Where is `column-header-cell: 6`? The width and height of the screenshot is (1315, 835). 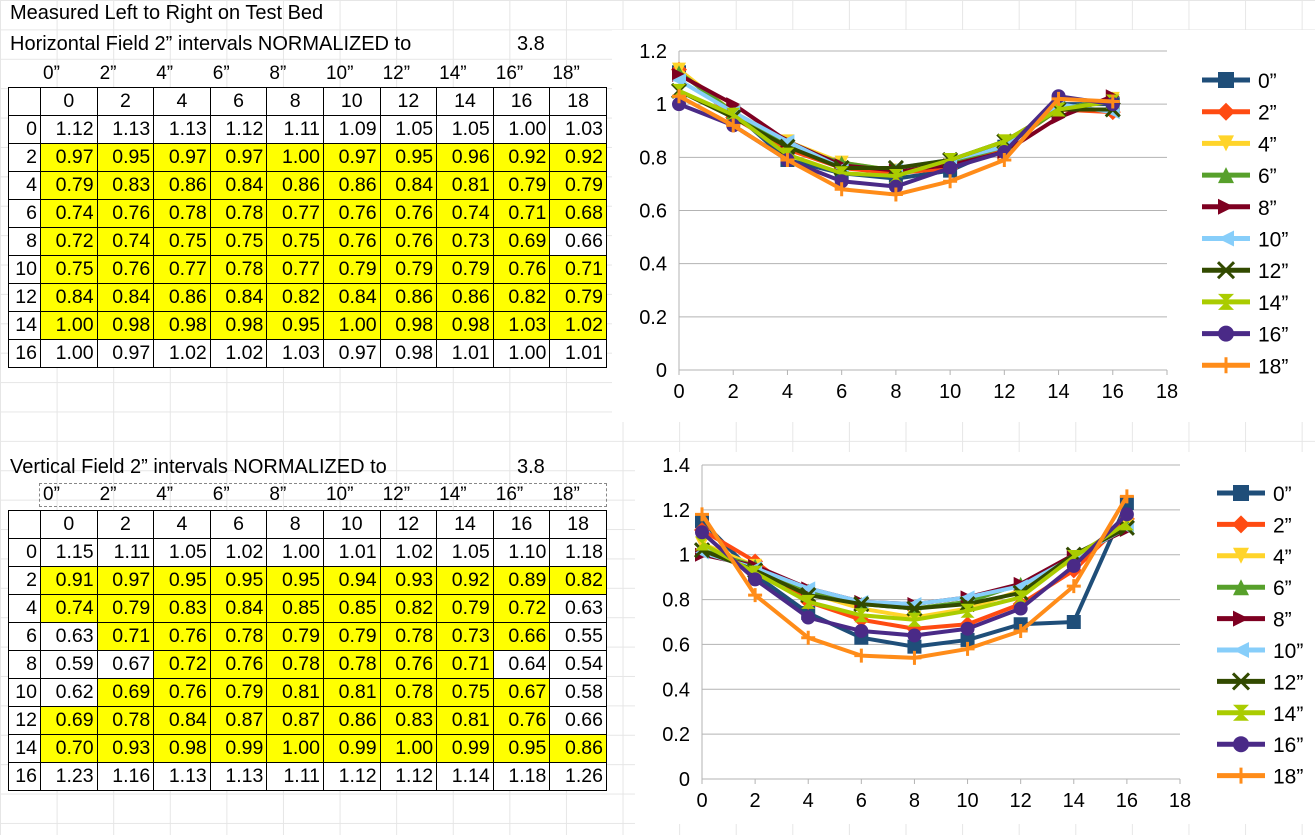
column-header-cell: 6 is located at coordinates (238, 524).